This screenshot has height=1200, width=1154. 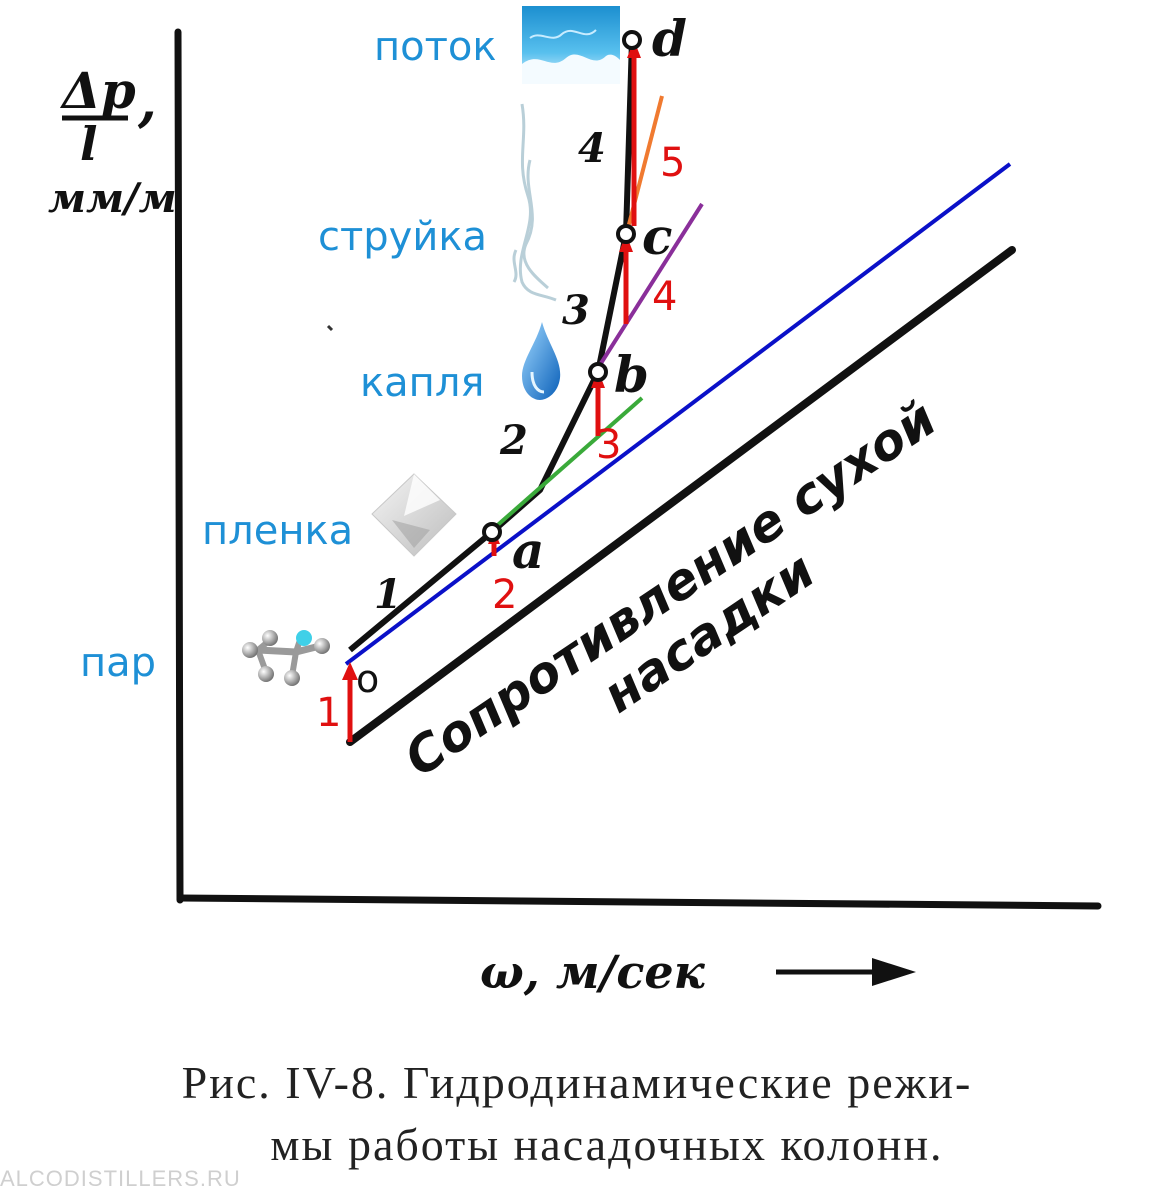 I want to click on arrow-label-3: 3, so click(x=608, y=445).